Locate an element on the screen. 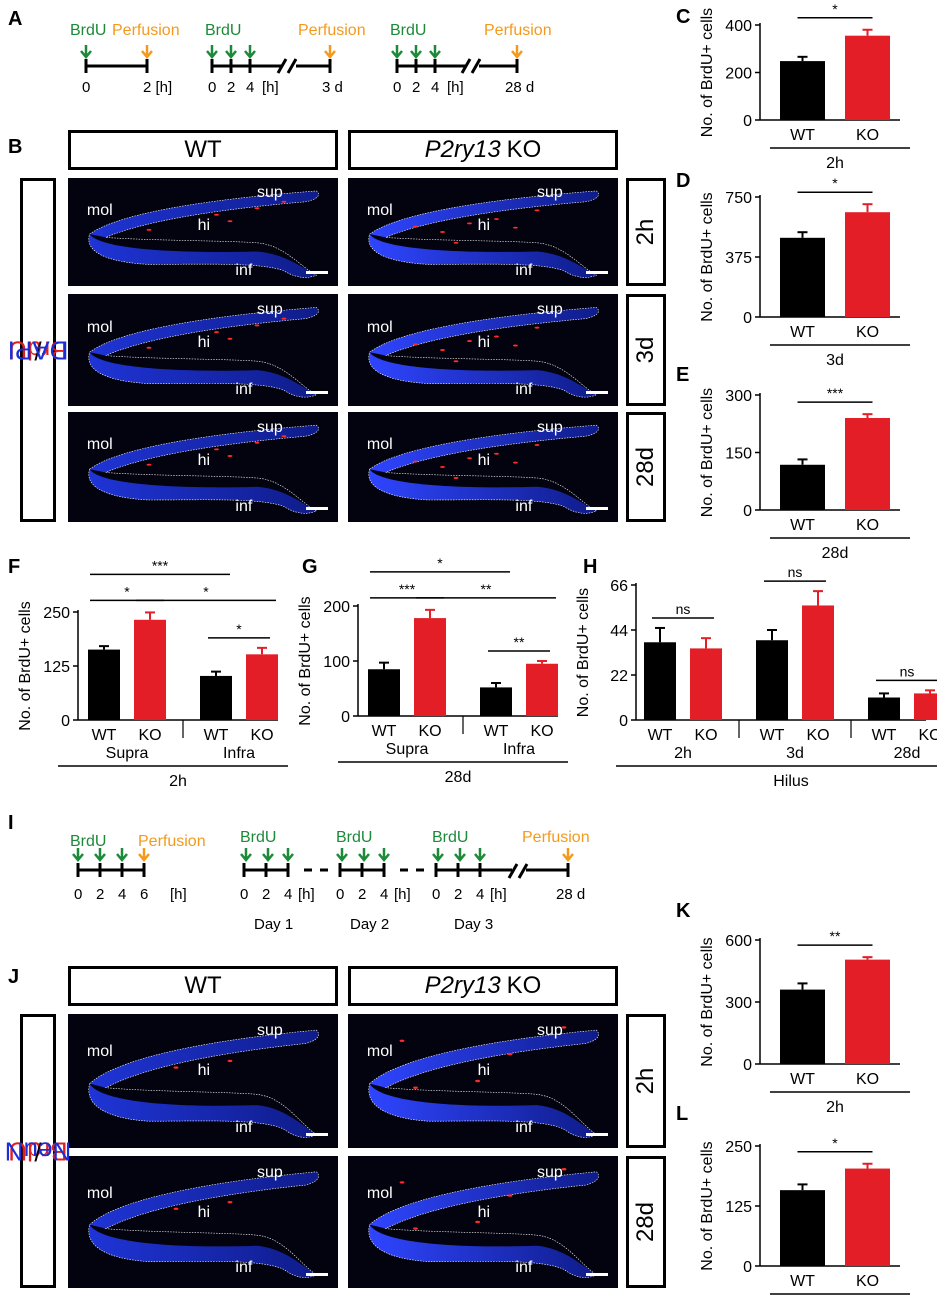 The image size is (937, 1300). panel-letter-b: B is located at coordinates (15, 147).